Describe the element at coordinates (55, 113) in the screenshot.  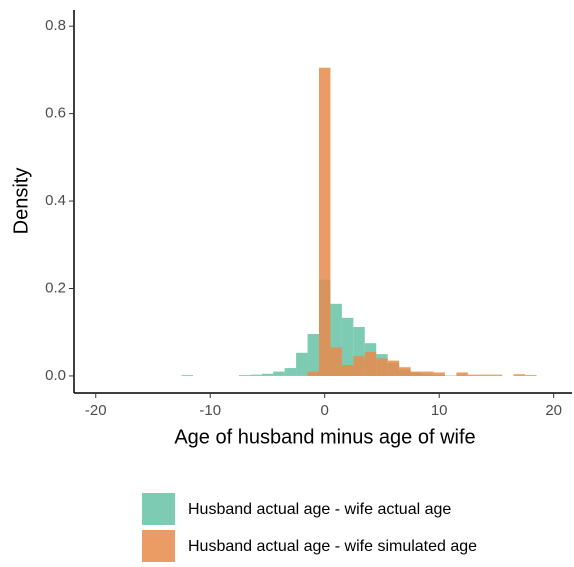
I see `y-tick-label: 0.6` at that location.